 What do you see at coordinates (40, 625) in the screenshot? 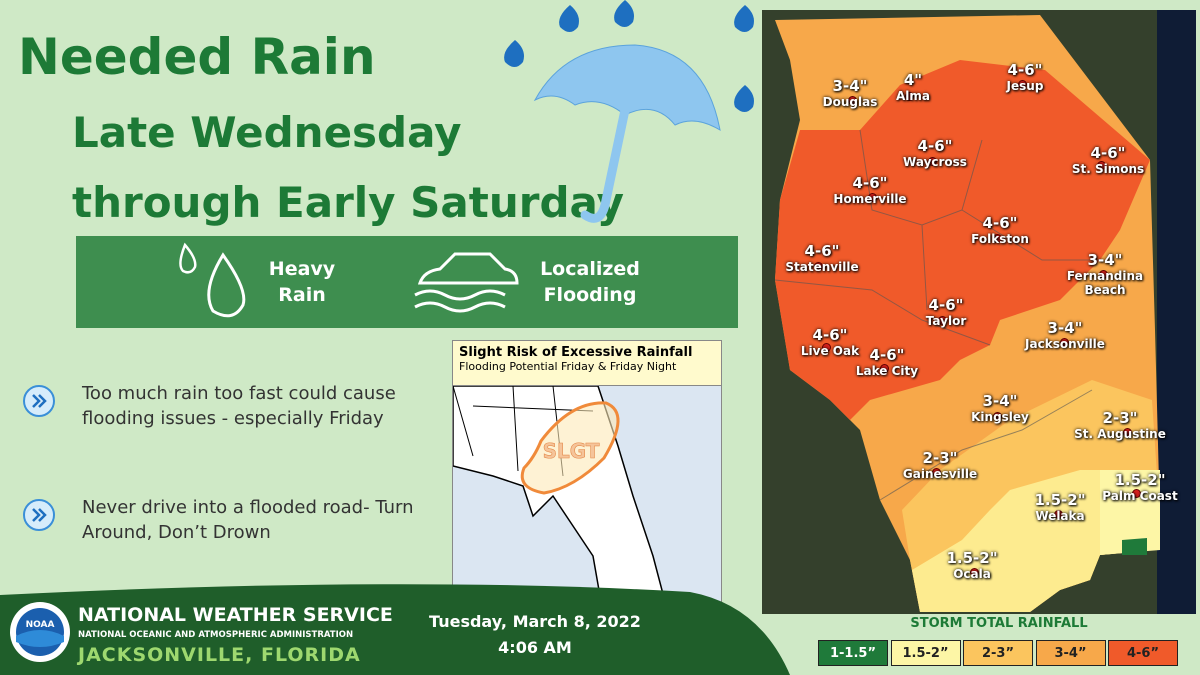
I see `logo-text: NOAA` at bounding box center [40, 625].